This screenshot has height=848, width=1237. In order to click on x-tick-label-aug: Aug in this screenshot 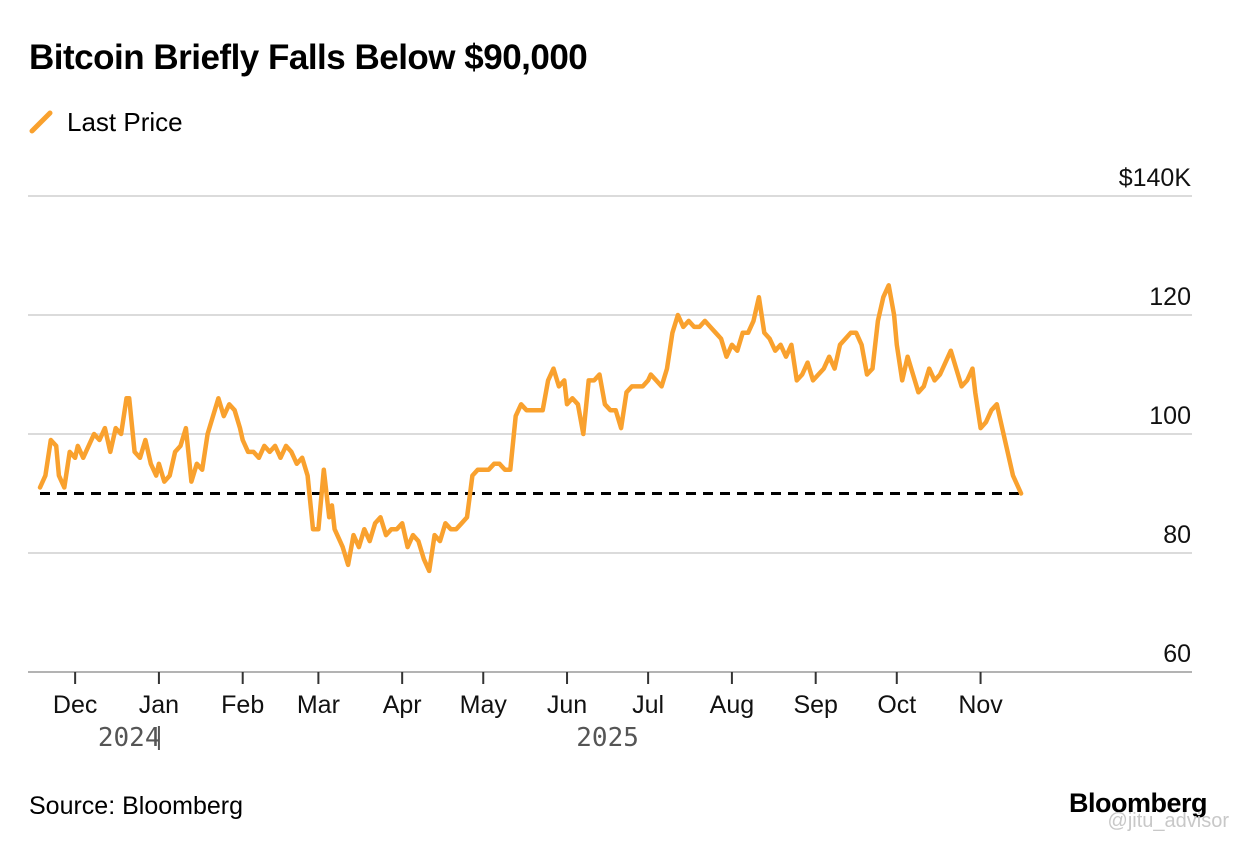, I will do `click(732, 705)`.